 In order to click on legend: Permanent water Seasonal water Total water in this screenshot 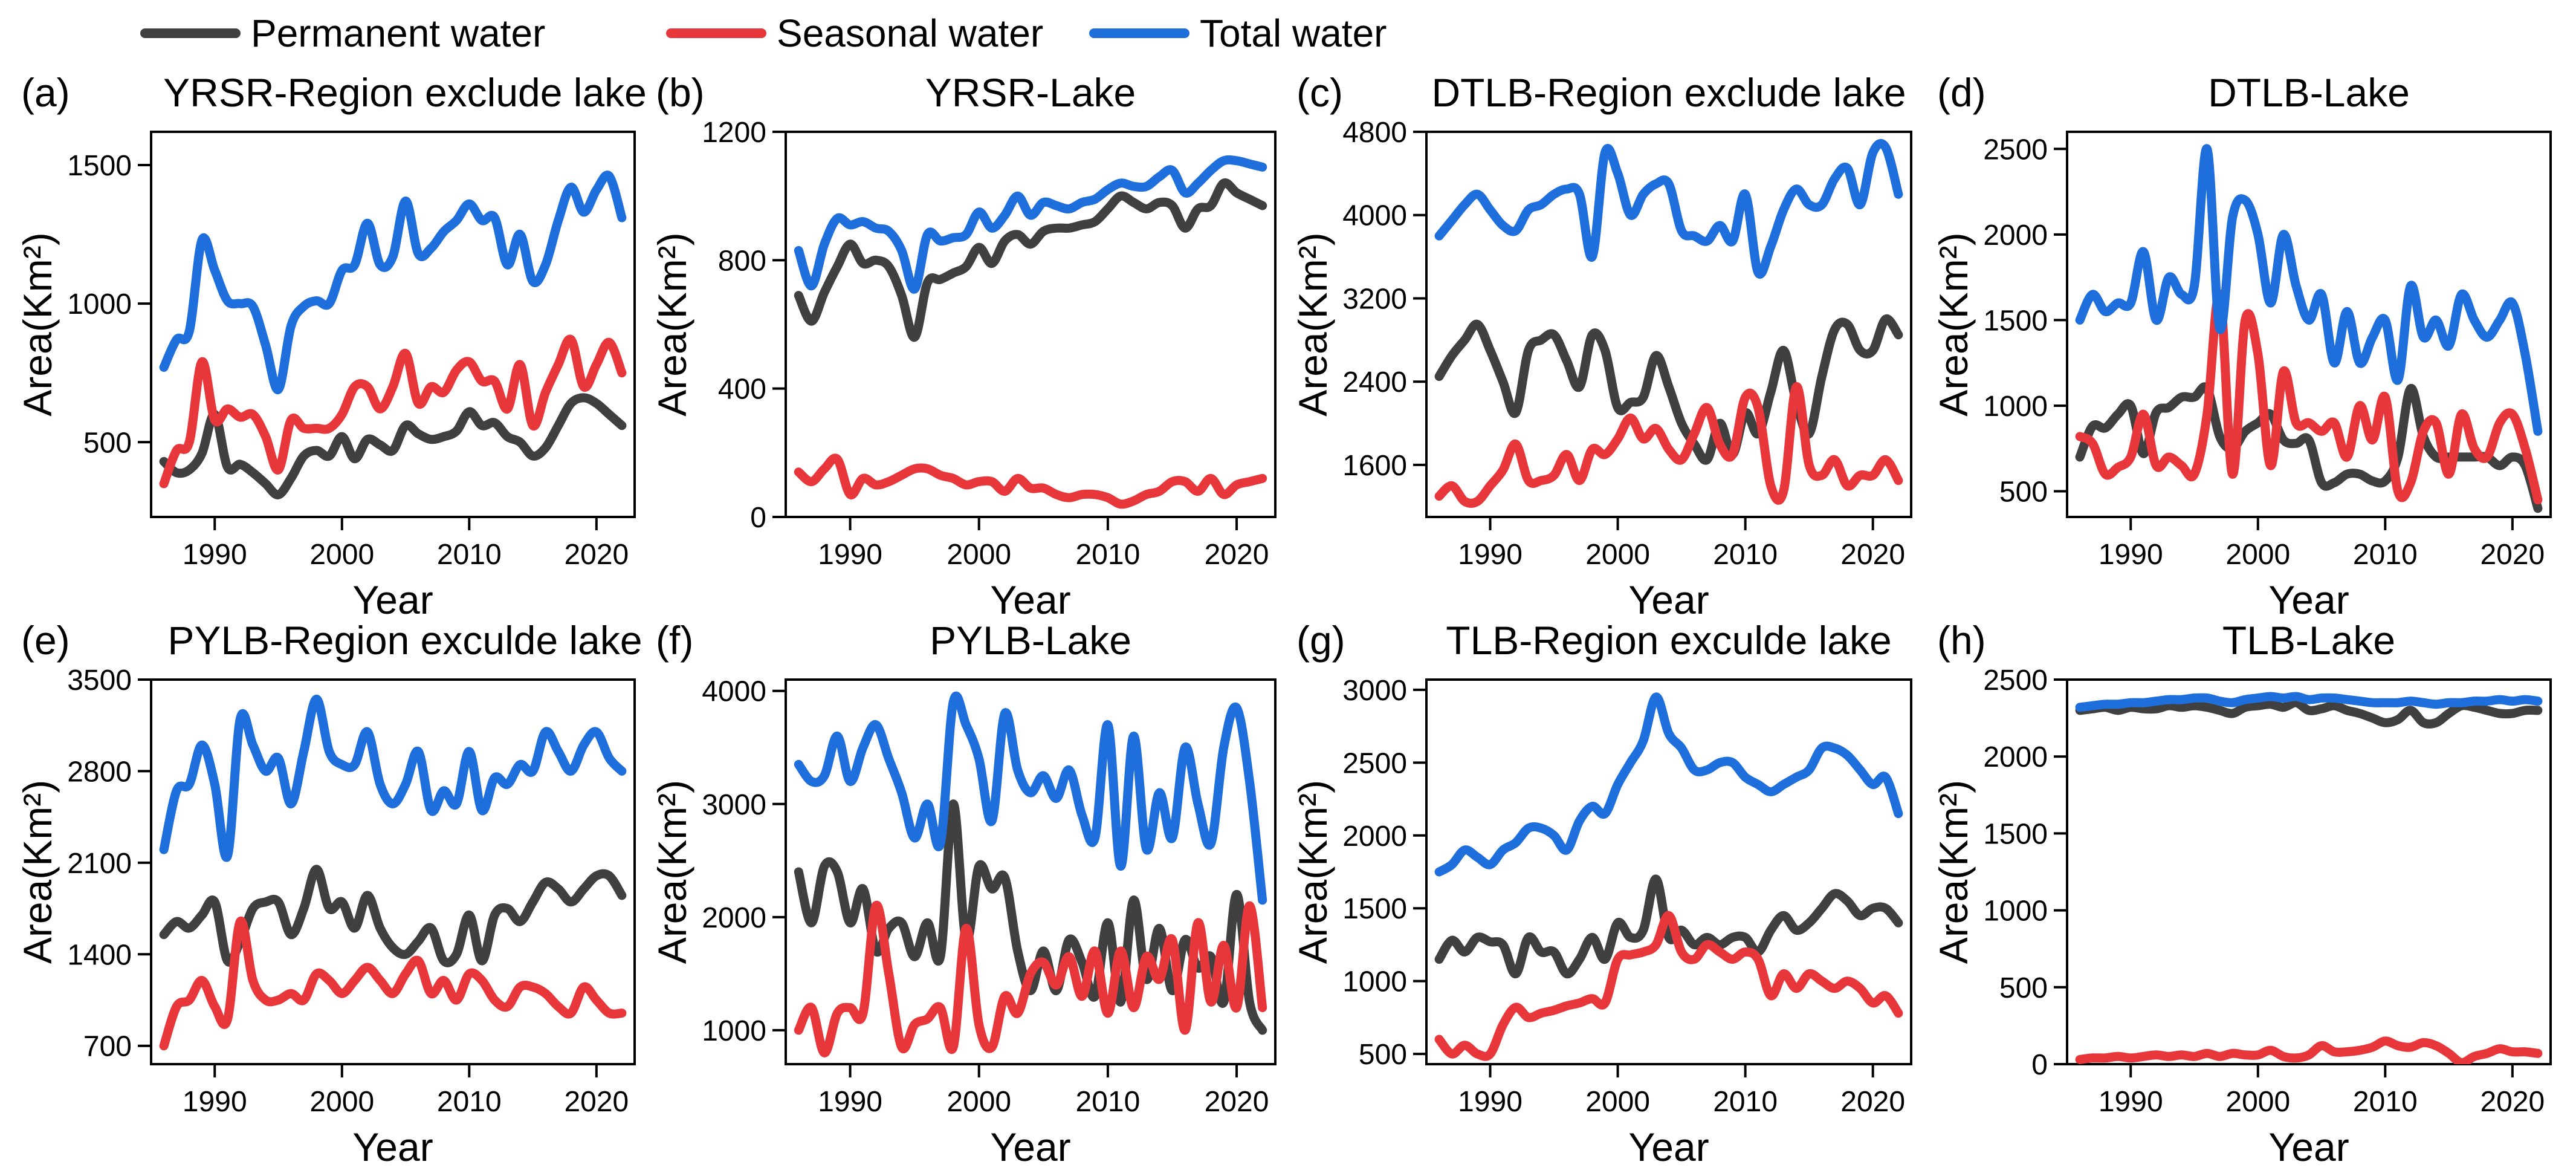, I will do `click(763, 33)`.